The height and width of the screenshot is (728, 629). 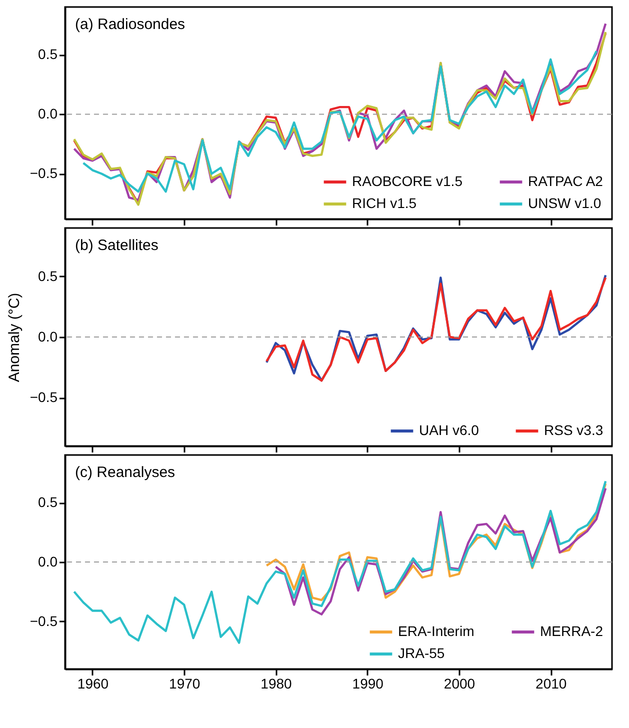 What do you see at coordinates (572, 631) in the screenshot?
I see `legend-label: MERRA-2` at bounding box center [572, 631].